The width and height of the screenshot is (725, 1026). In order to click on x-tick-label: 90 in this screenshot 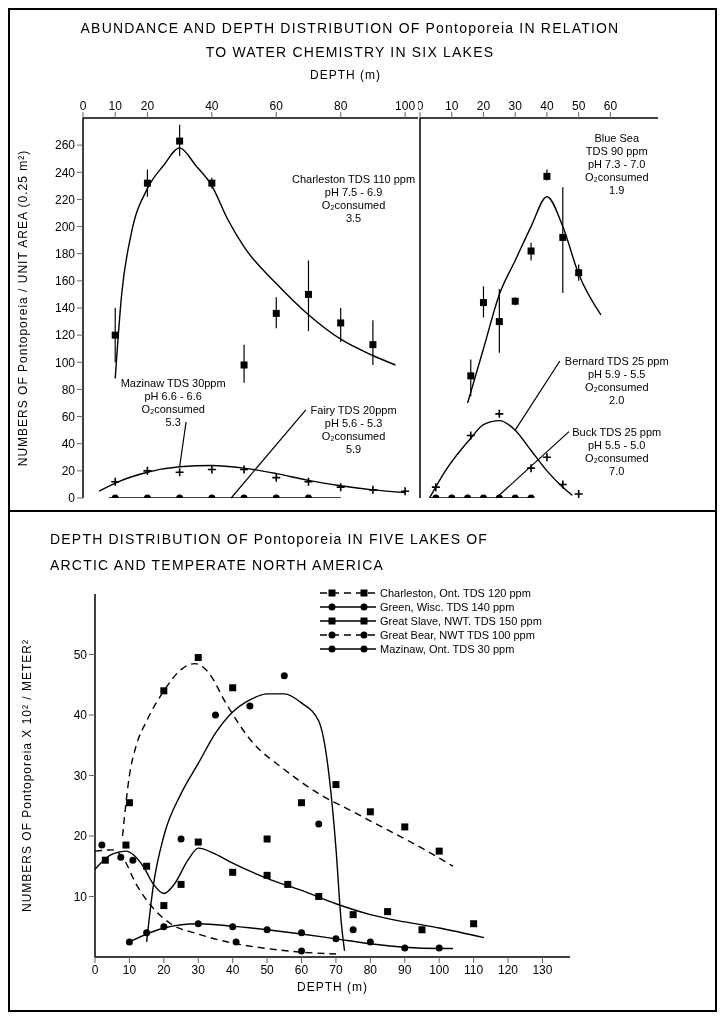, I will do `click(405, 969)`.